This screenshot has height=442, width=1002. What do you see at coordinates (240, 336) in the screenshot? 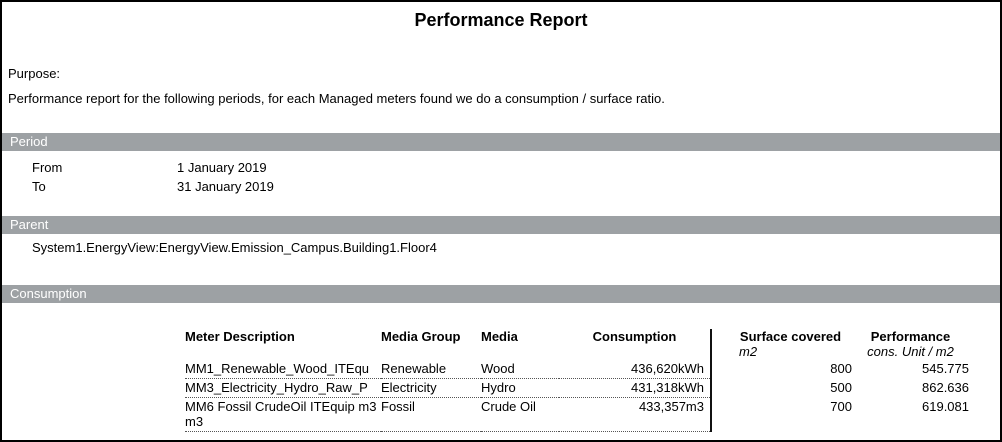
I see `column-header-meter-description: Meter Description` at bounding box center [240, 336].